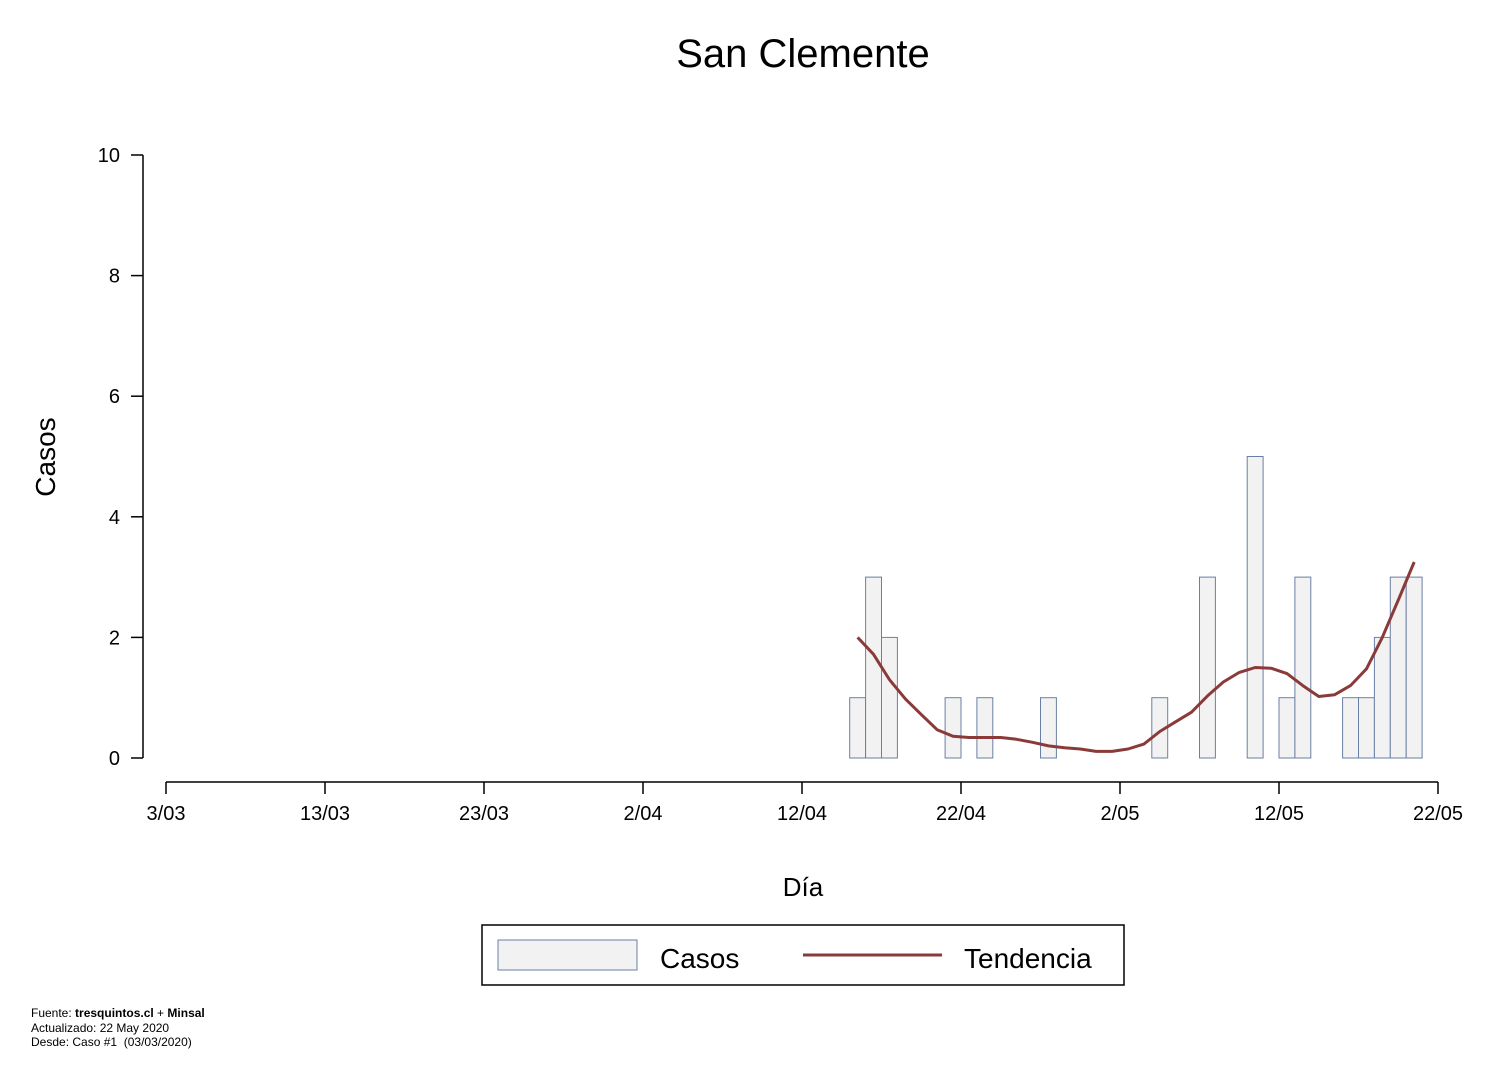  I want to click on x-axis-label: Día, so click(803, 887).